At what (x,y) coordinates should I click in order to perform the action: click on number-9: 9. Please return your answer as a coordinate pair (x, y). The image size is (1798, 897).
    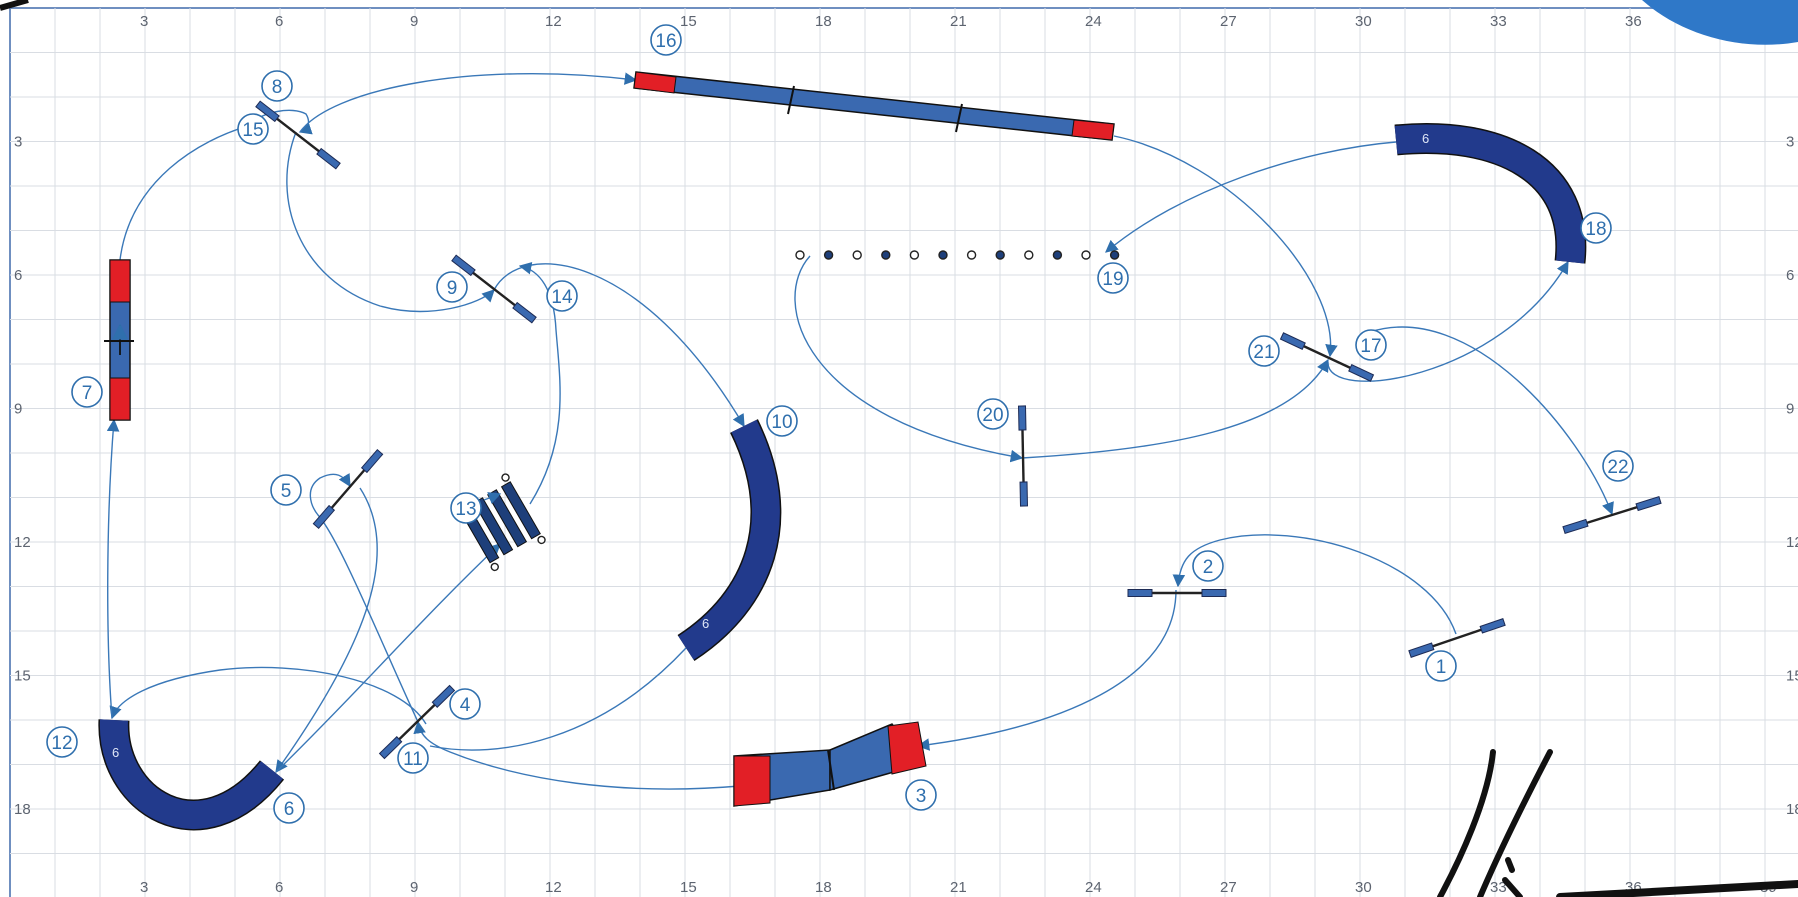
    Looking at the image, I should click on (452, 287).